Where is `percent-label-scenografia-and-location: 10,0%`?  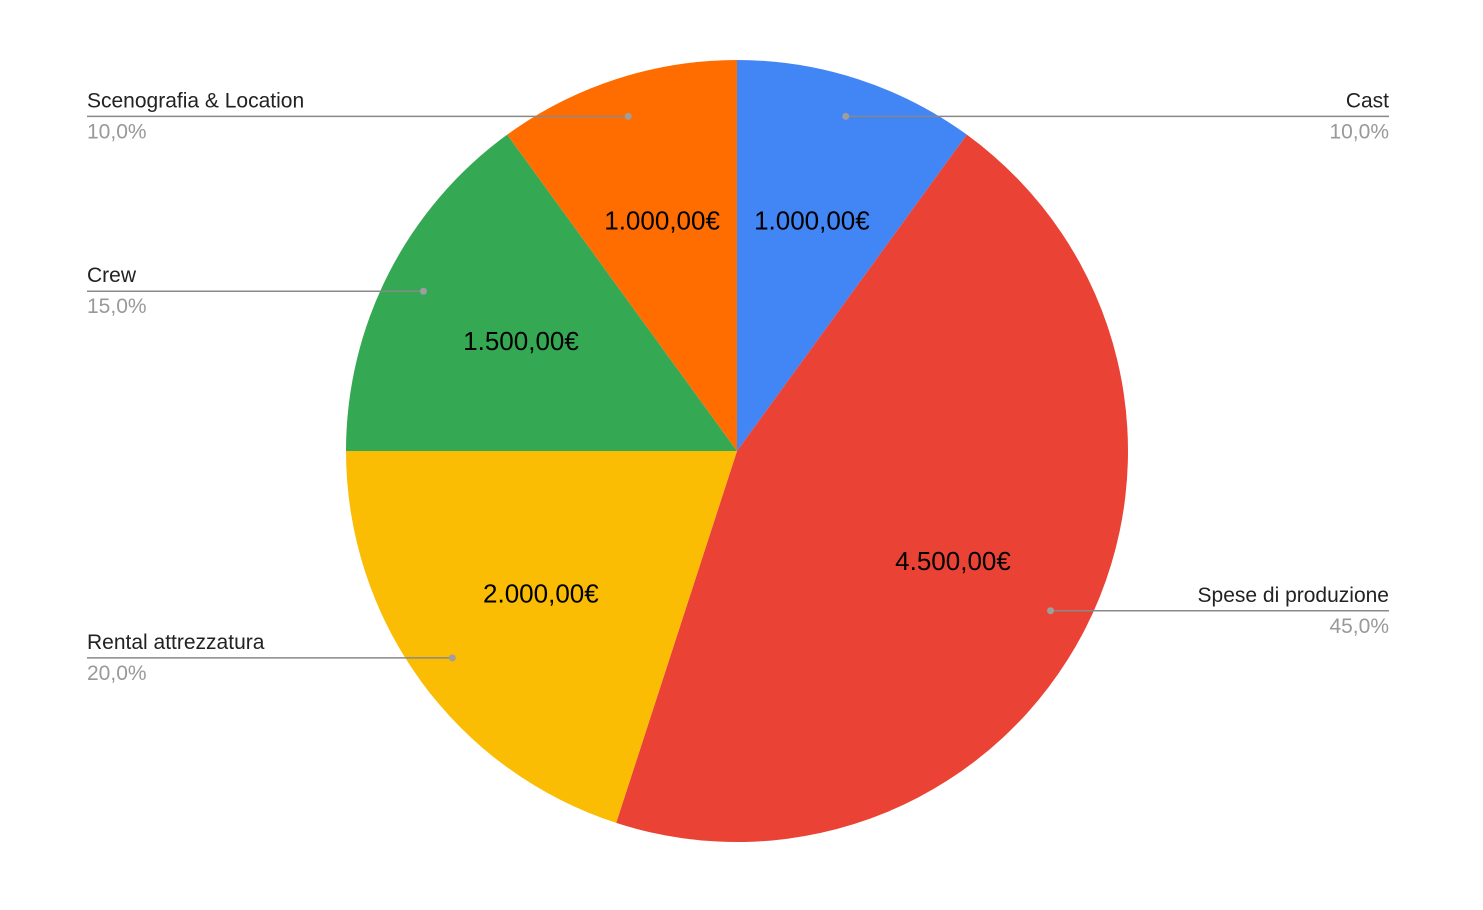 percent-label-scenografia-and-location: 10,0% is located at coordinates (117, 131).